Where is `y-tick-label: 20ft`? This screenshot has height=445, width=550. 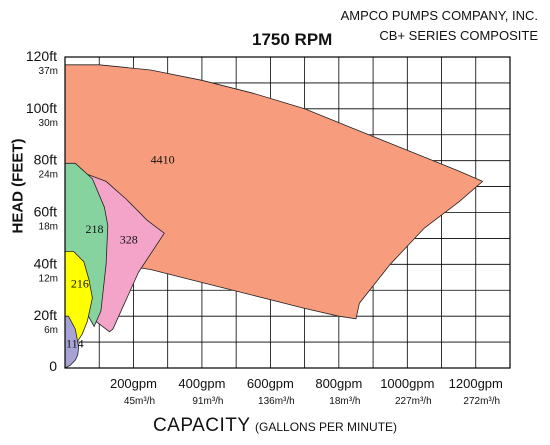 y-tick-label: 20ft is located at coordinates (45, 315).